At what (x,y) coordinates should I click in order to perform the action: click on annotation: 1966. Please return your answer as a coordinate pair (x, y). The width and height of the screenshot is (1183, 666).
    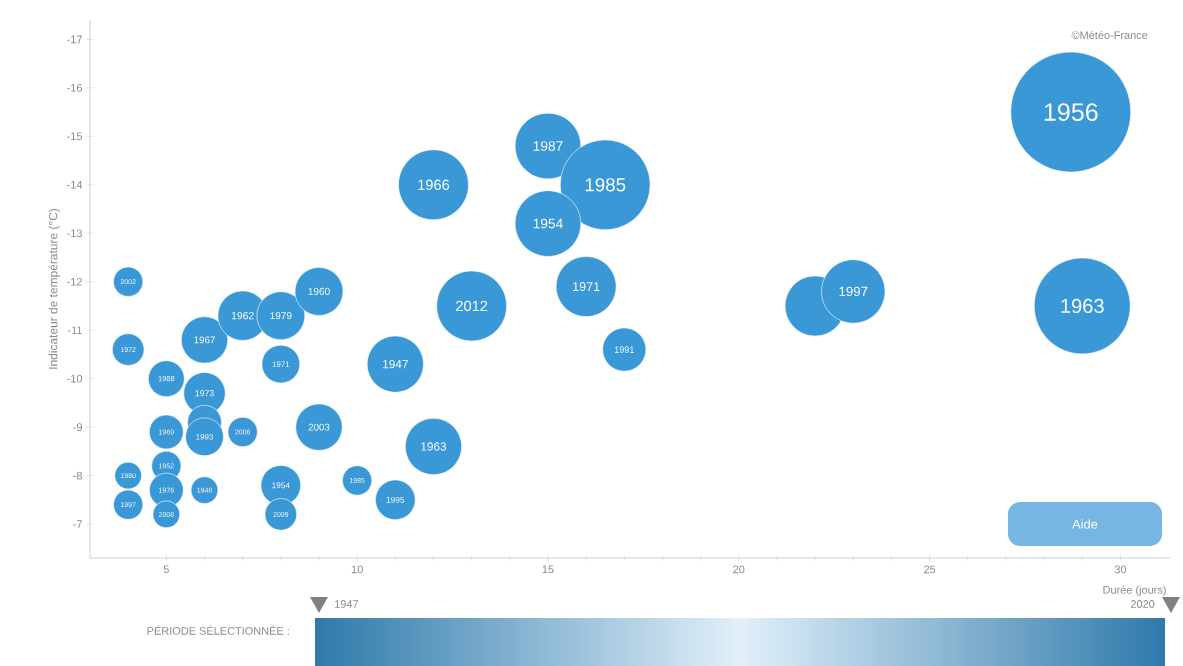
    Looking at the image, I should click on (434, 184).